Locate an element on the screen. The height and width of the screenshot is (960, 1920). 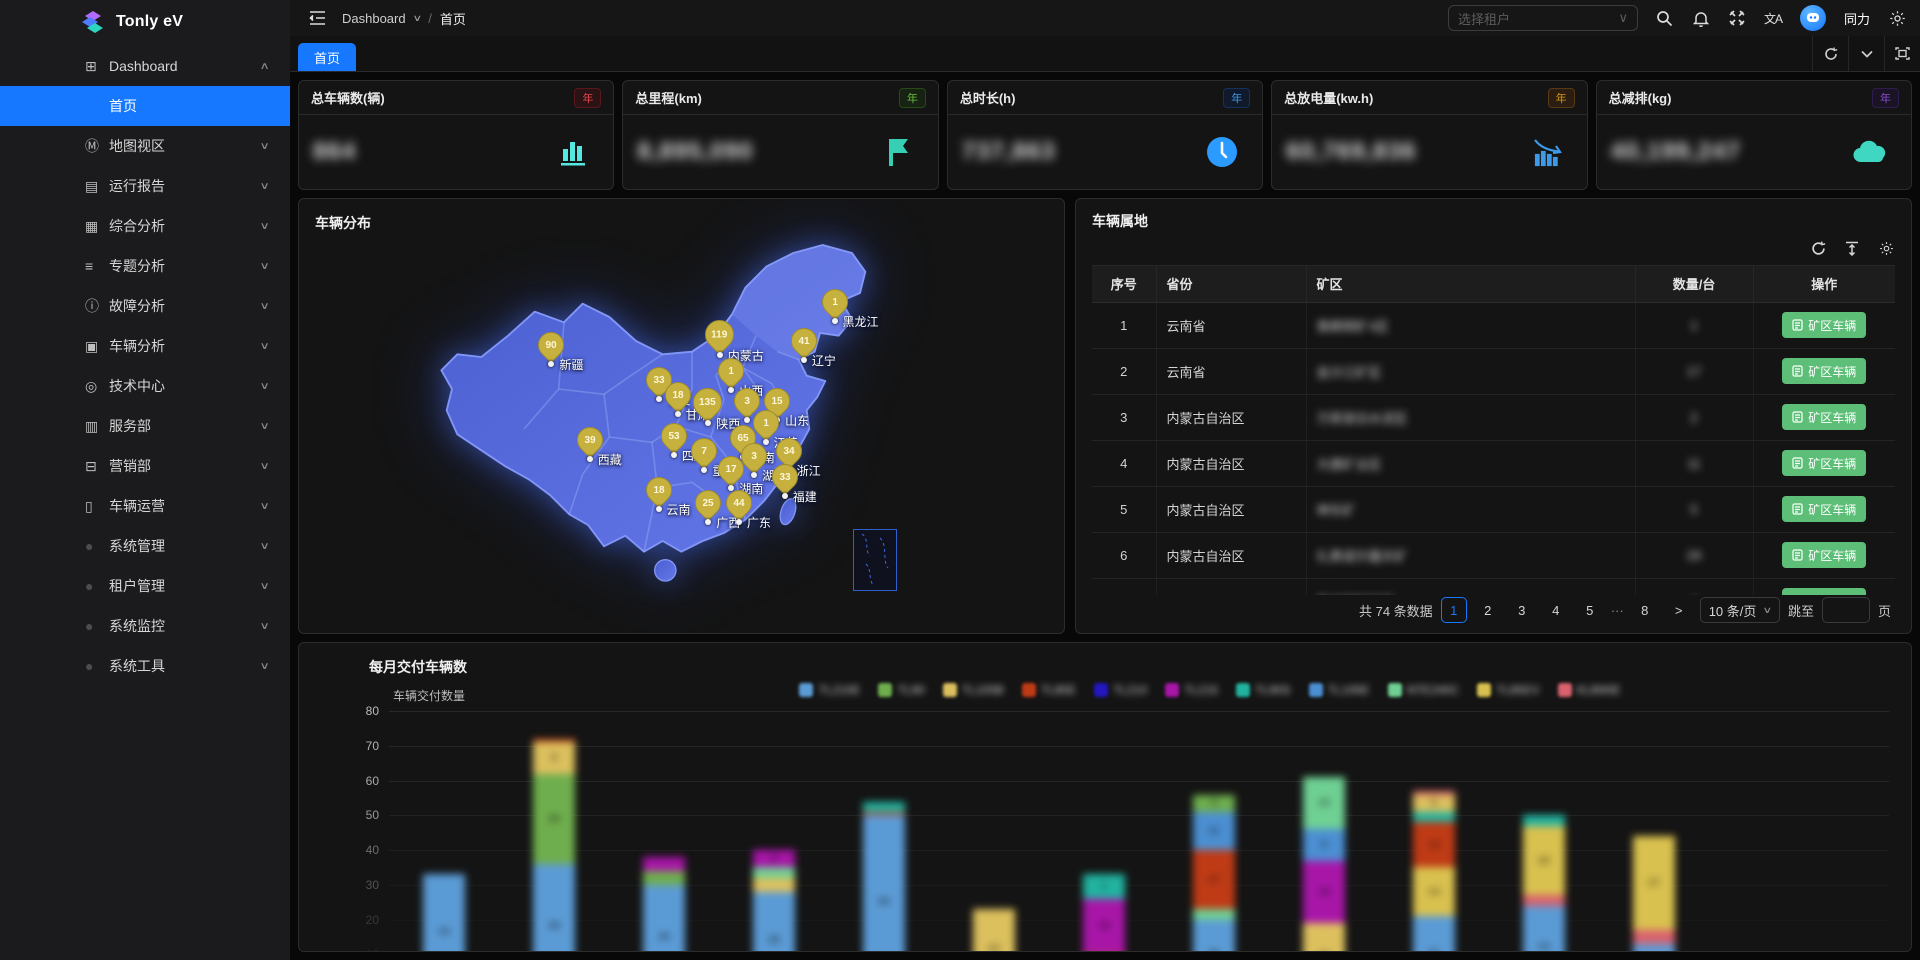
legend-item-9: TL85EV is located at coordinates (1508, 690).